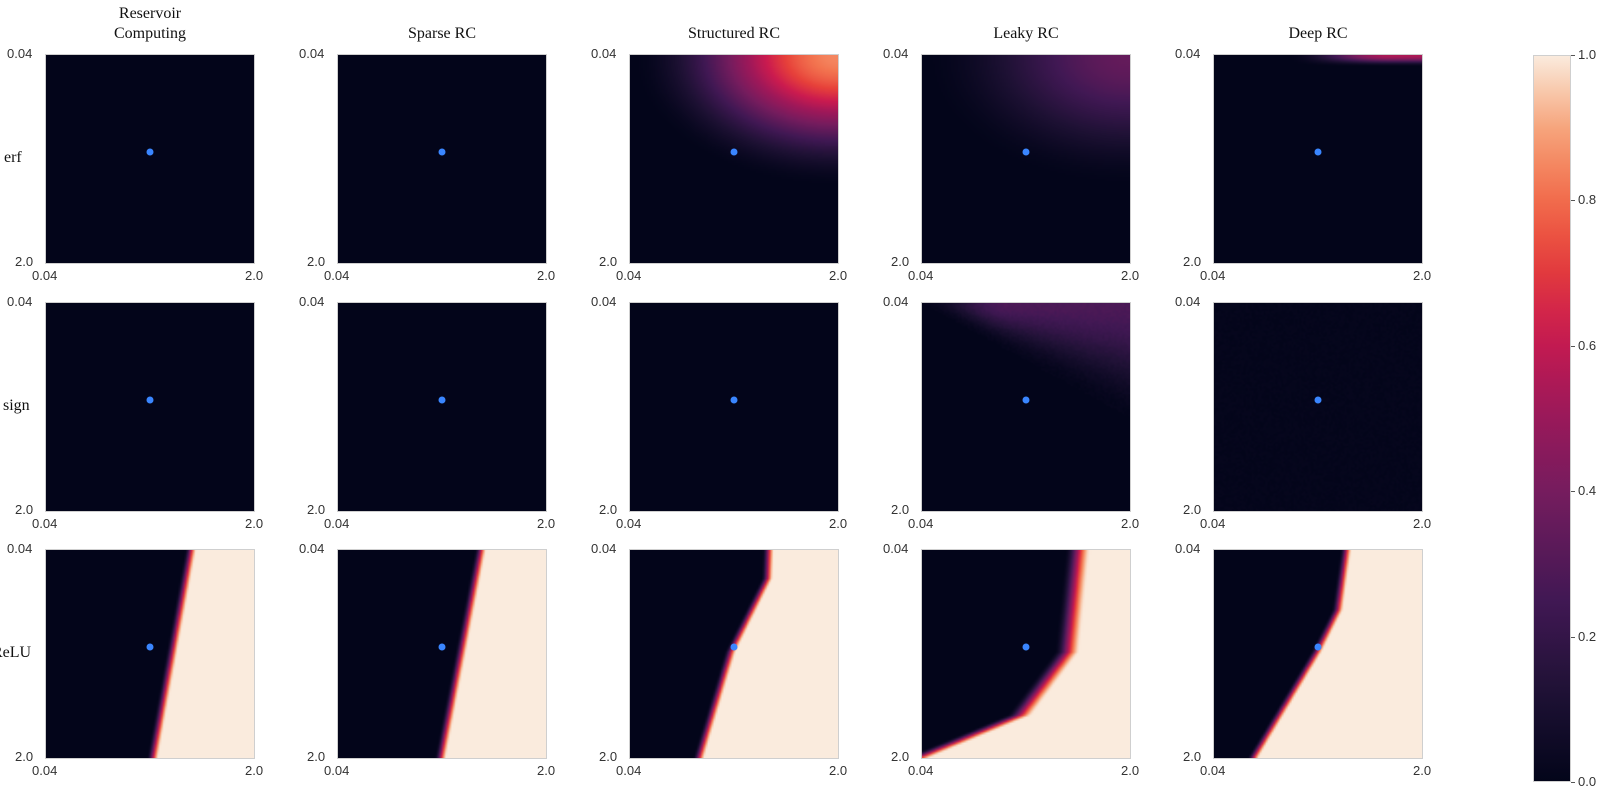  What do you see at coordinates (1587, 636) in the screenshot?
I see `colorbar-tick-label: 0.2` at bounding box center [1587, 636].